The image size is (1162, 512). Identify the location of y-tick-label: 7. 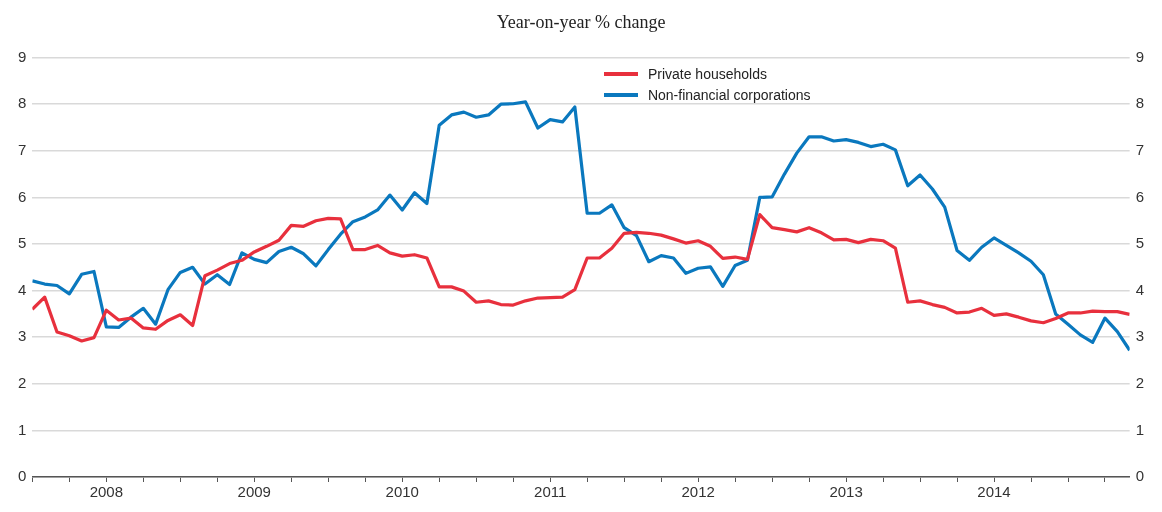
(22, 149).